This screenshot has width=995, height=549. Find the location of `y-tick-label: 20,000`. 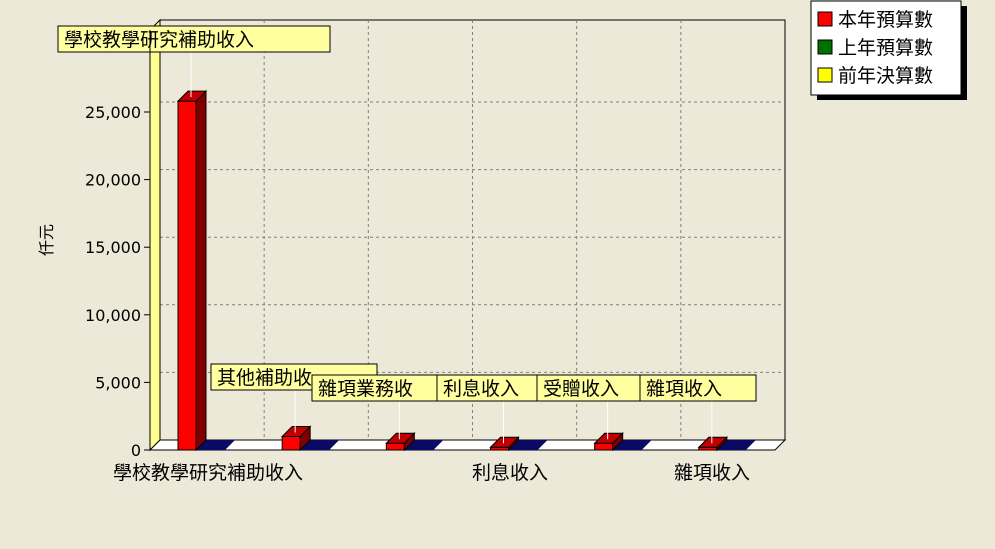

y-tick-label: 20,000 is located at coordinates (113, 180).